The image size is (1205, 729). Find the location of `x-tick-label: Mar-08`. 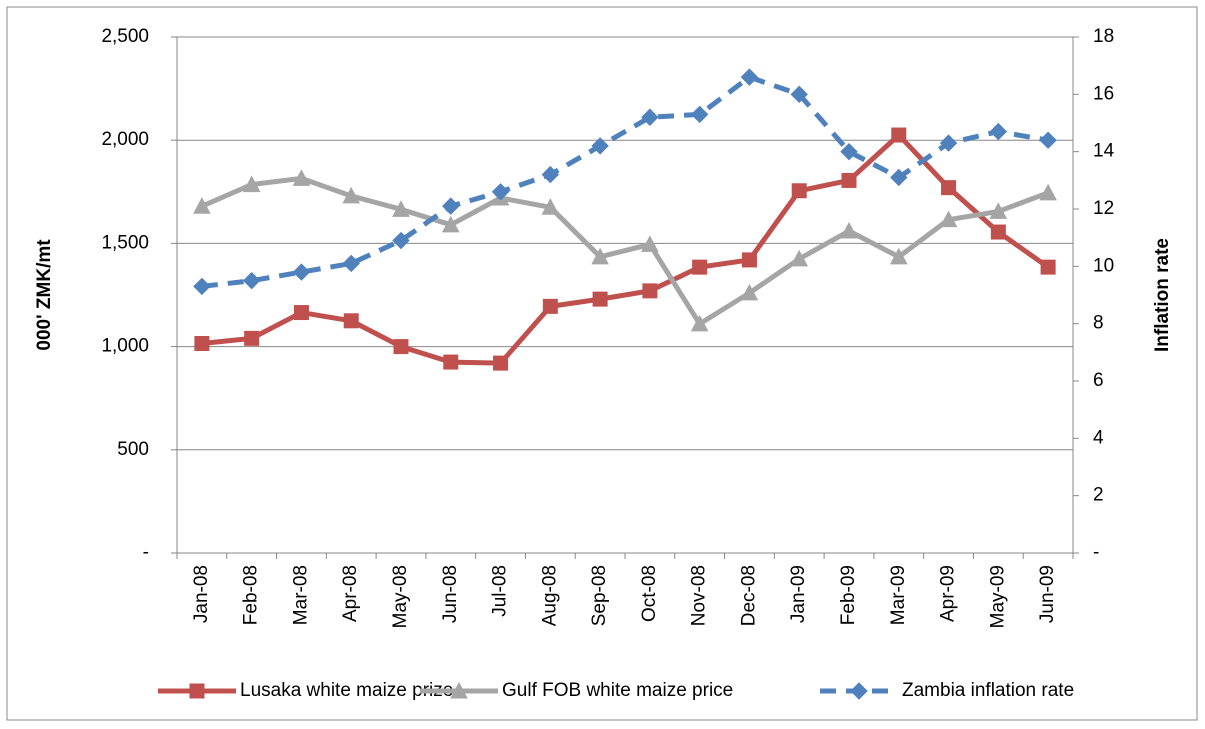

x-tick-label: Mar-08 is located at coordinates (300, 595).